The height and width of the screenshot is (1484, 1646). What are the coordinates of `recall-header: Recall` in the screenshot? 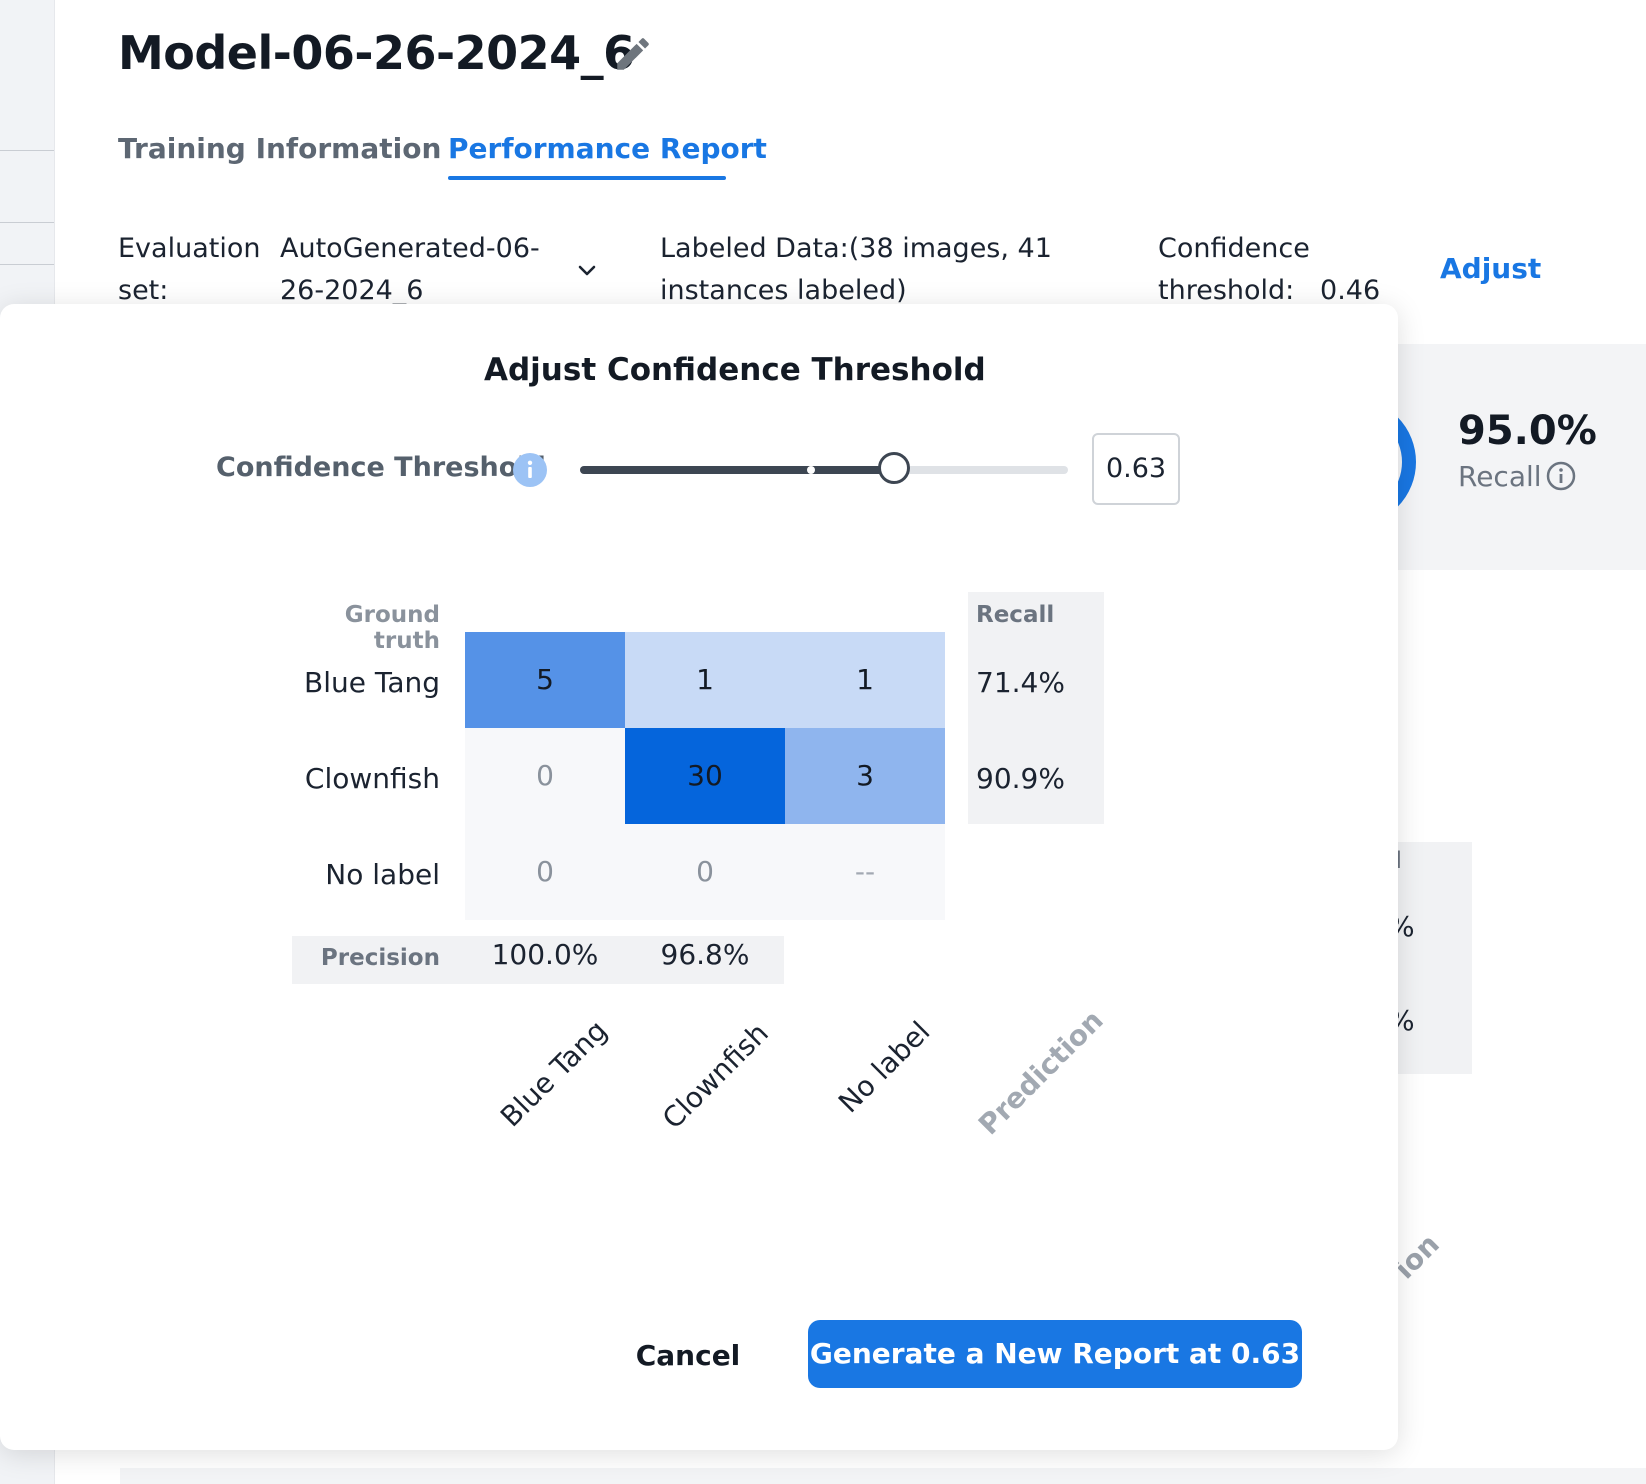 It's located at (1015, 615).